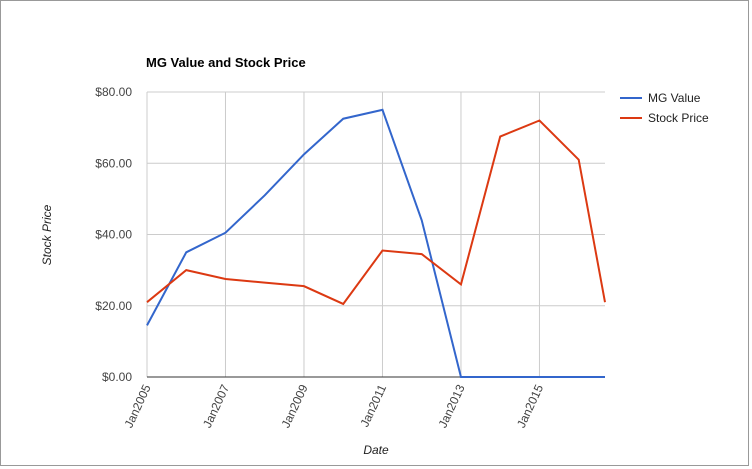  Describe the element at coordinates (376, 450) in the screenshot. I see `x-axis-title: Date` at that location.